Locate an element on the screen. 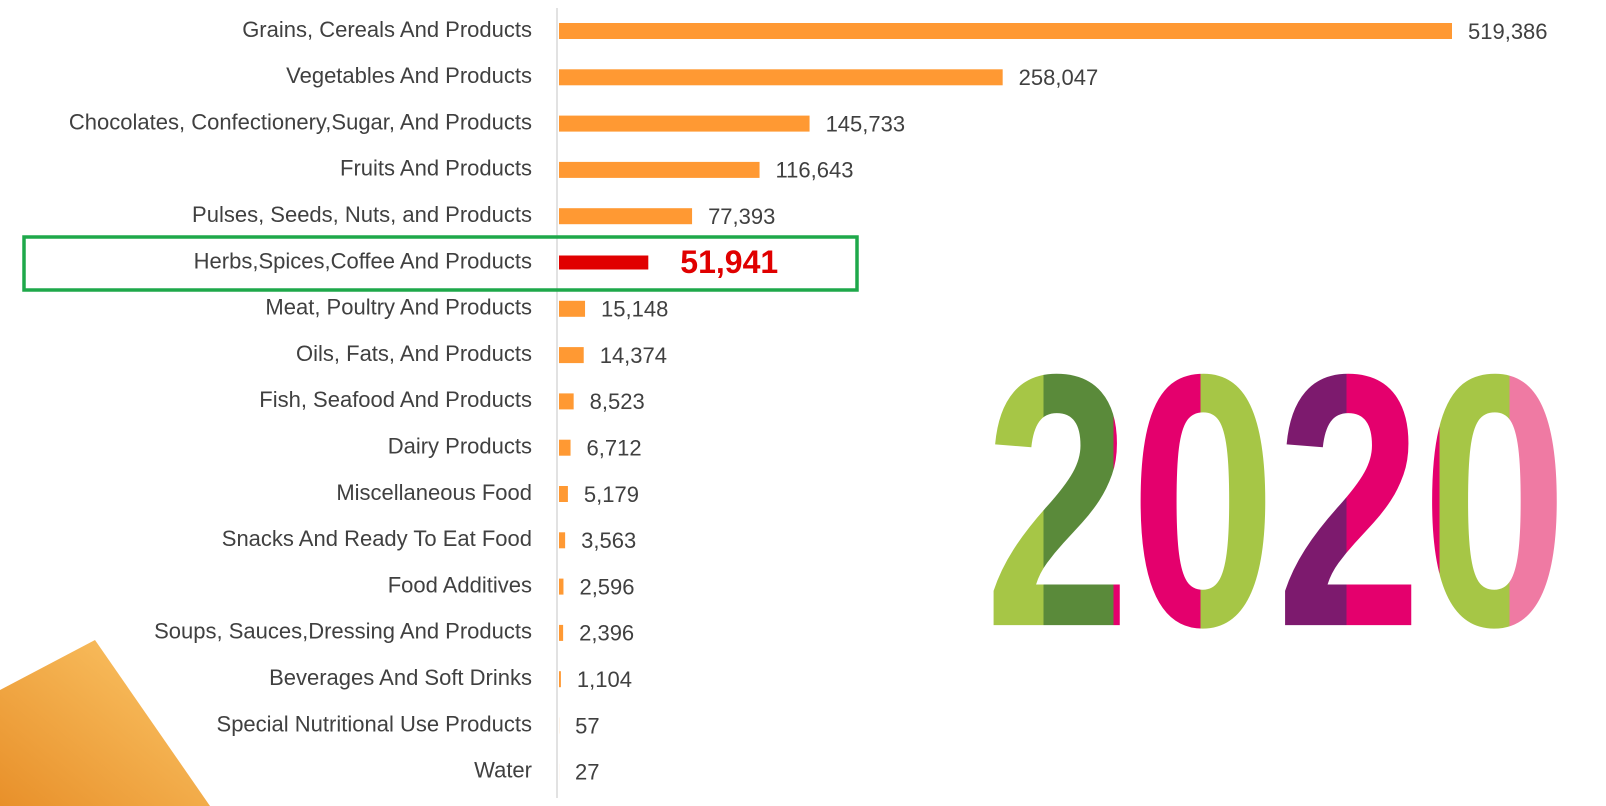  value-label: 15,148 is located at coordinates (634, 309).